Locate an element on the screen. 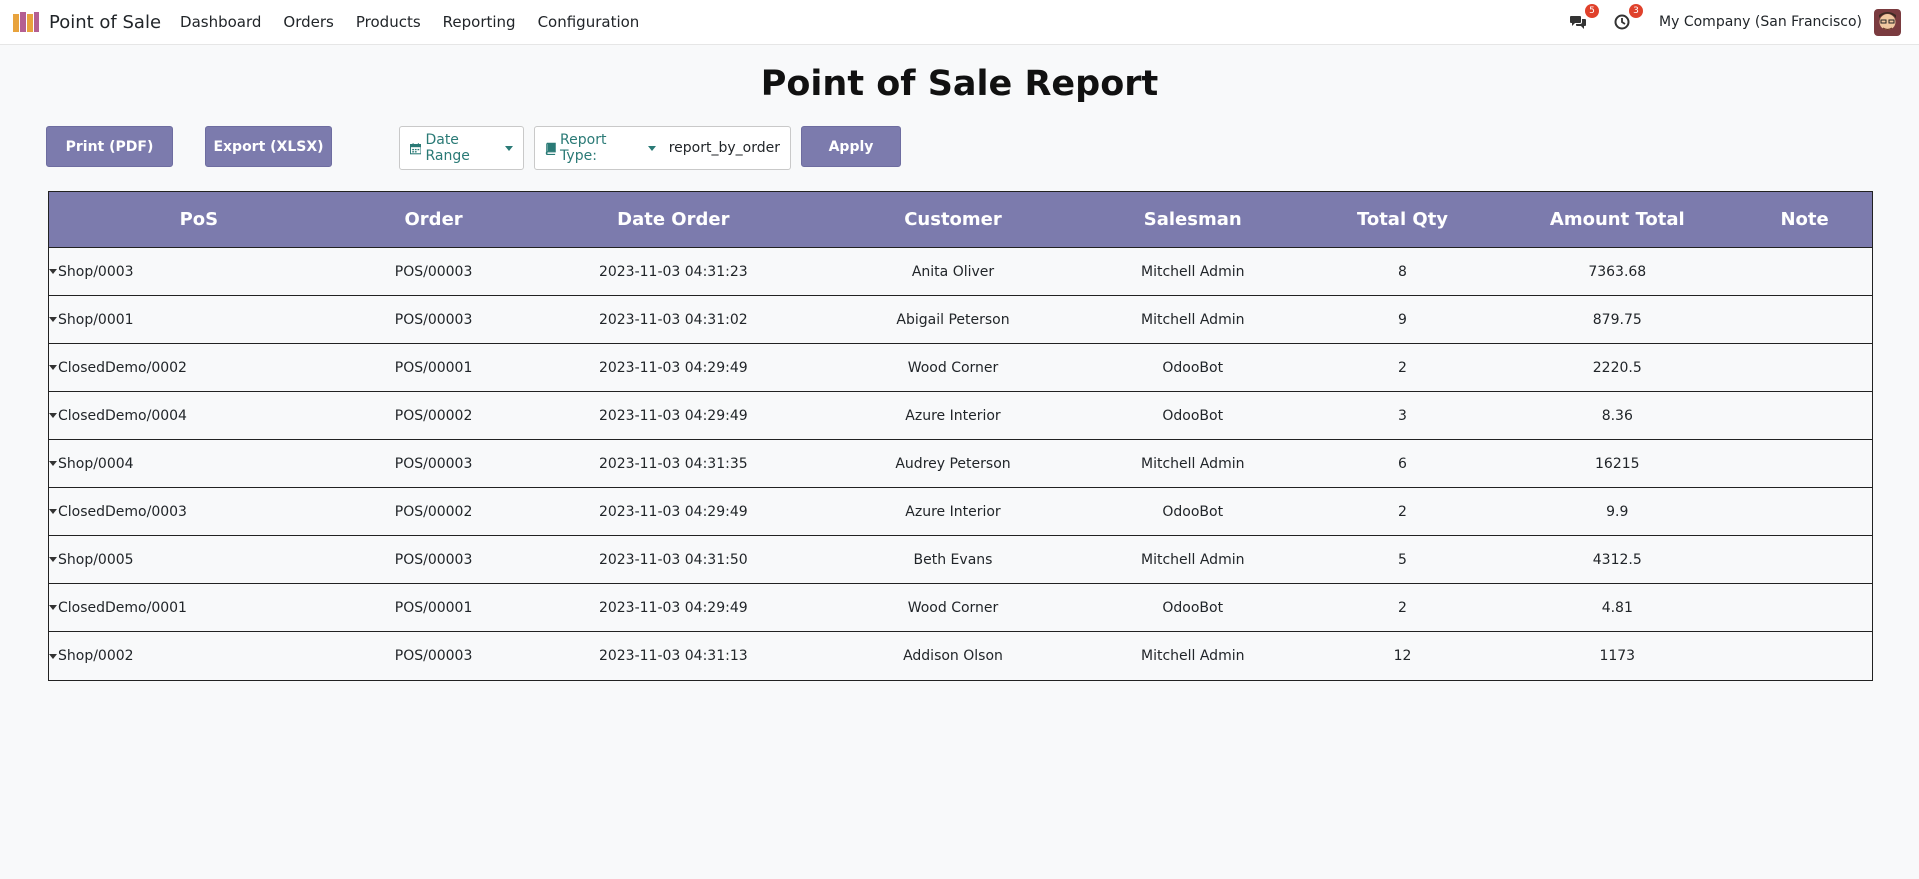  date-order-cell: 2023-11-03 04:31:02 is located at coordinates (673, 319).